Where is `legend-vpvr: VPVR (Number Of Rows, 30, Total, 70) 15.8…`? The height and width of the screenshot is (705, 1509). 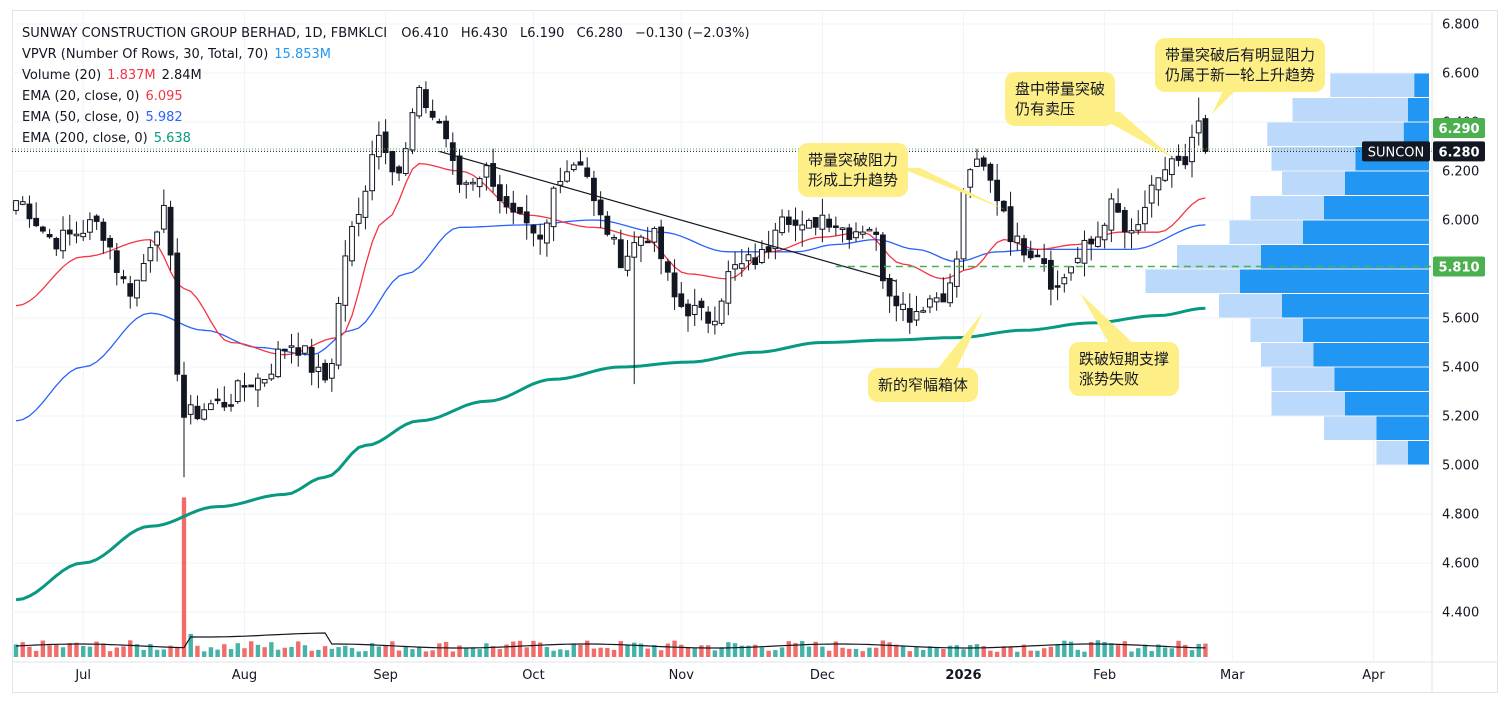 legend-vpvr: VPVR (Number Of Rows, 30, Total, 70) 15.8… is located at coordinates (386, 54).